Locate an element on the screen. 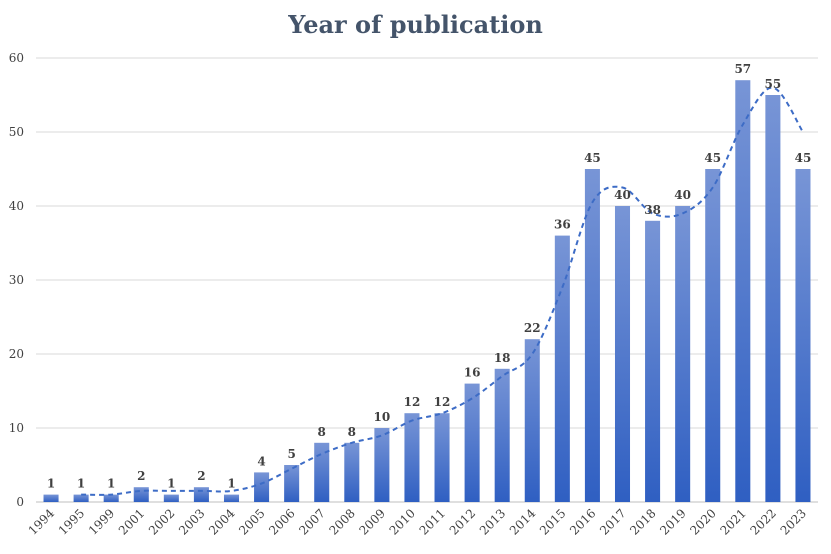  data-label-2008: 8 is located at coordinates (352, 432).